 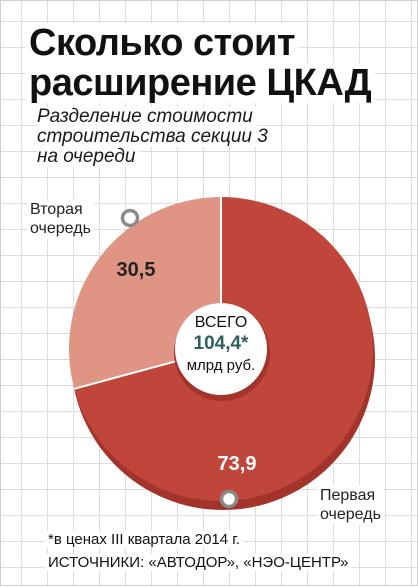 I want to click on chart-subtitle-line-3: на очереди, so click(x=88, y=157).